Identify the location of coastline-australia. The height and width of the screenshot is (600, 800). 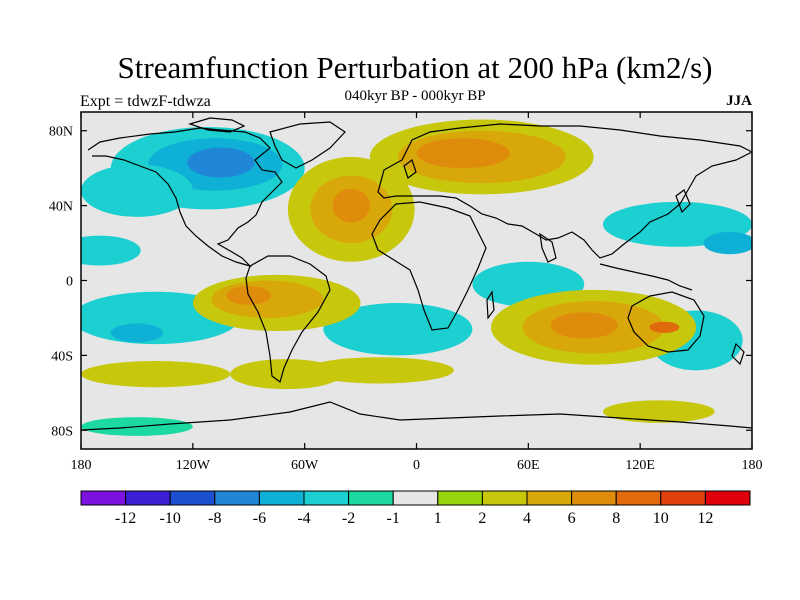
(666, 322).